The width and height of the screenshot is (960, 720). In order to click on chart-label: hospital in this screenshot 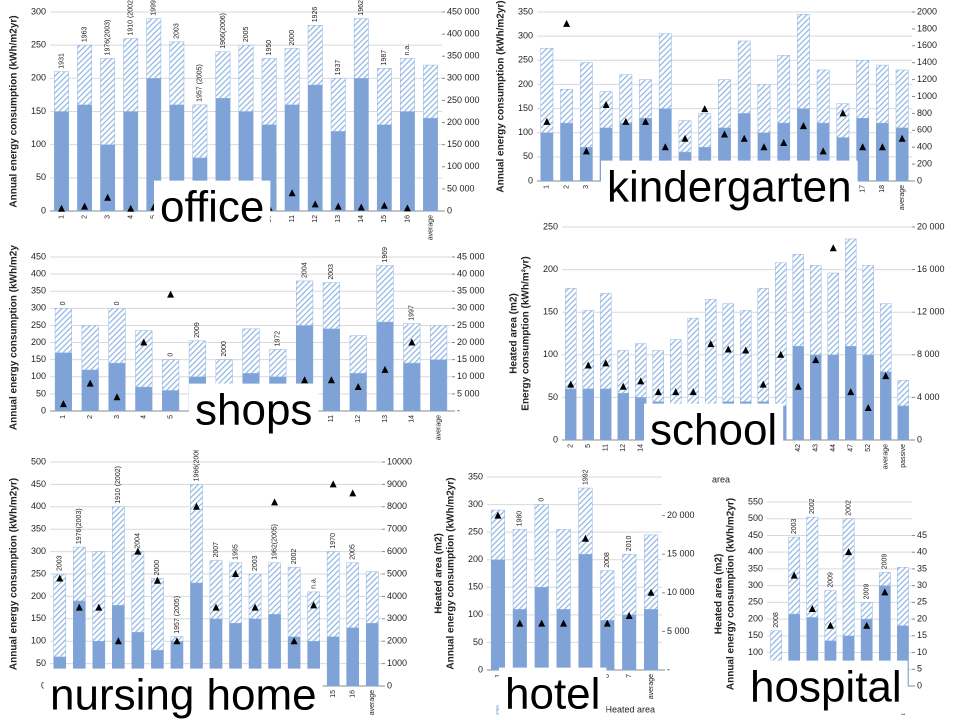, I will do `click(826, 687)`.